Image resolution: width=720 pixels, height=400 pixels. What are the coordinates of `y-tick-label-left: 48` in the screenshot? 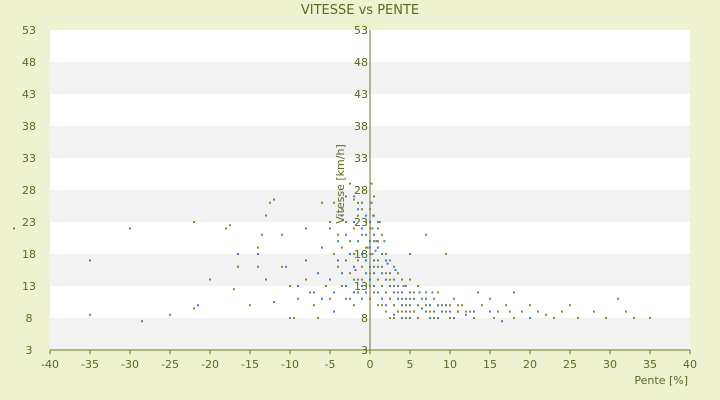 It's located at (29, 62).